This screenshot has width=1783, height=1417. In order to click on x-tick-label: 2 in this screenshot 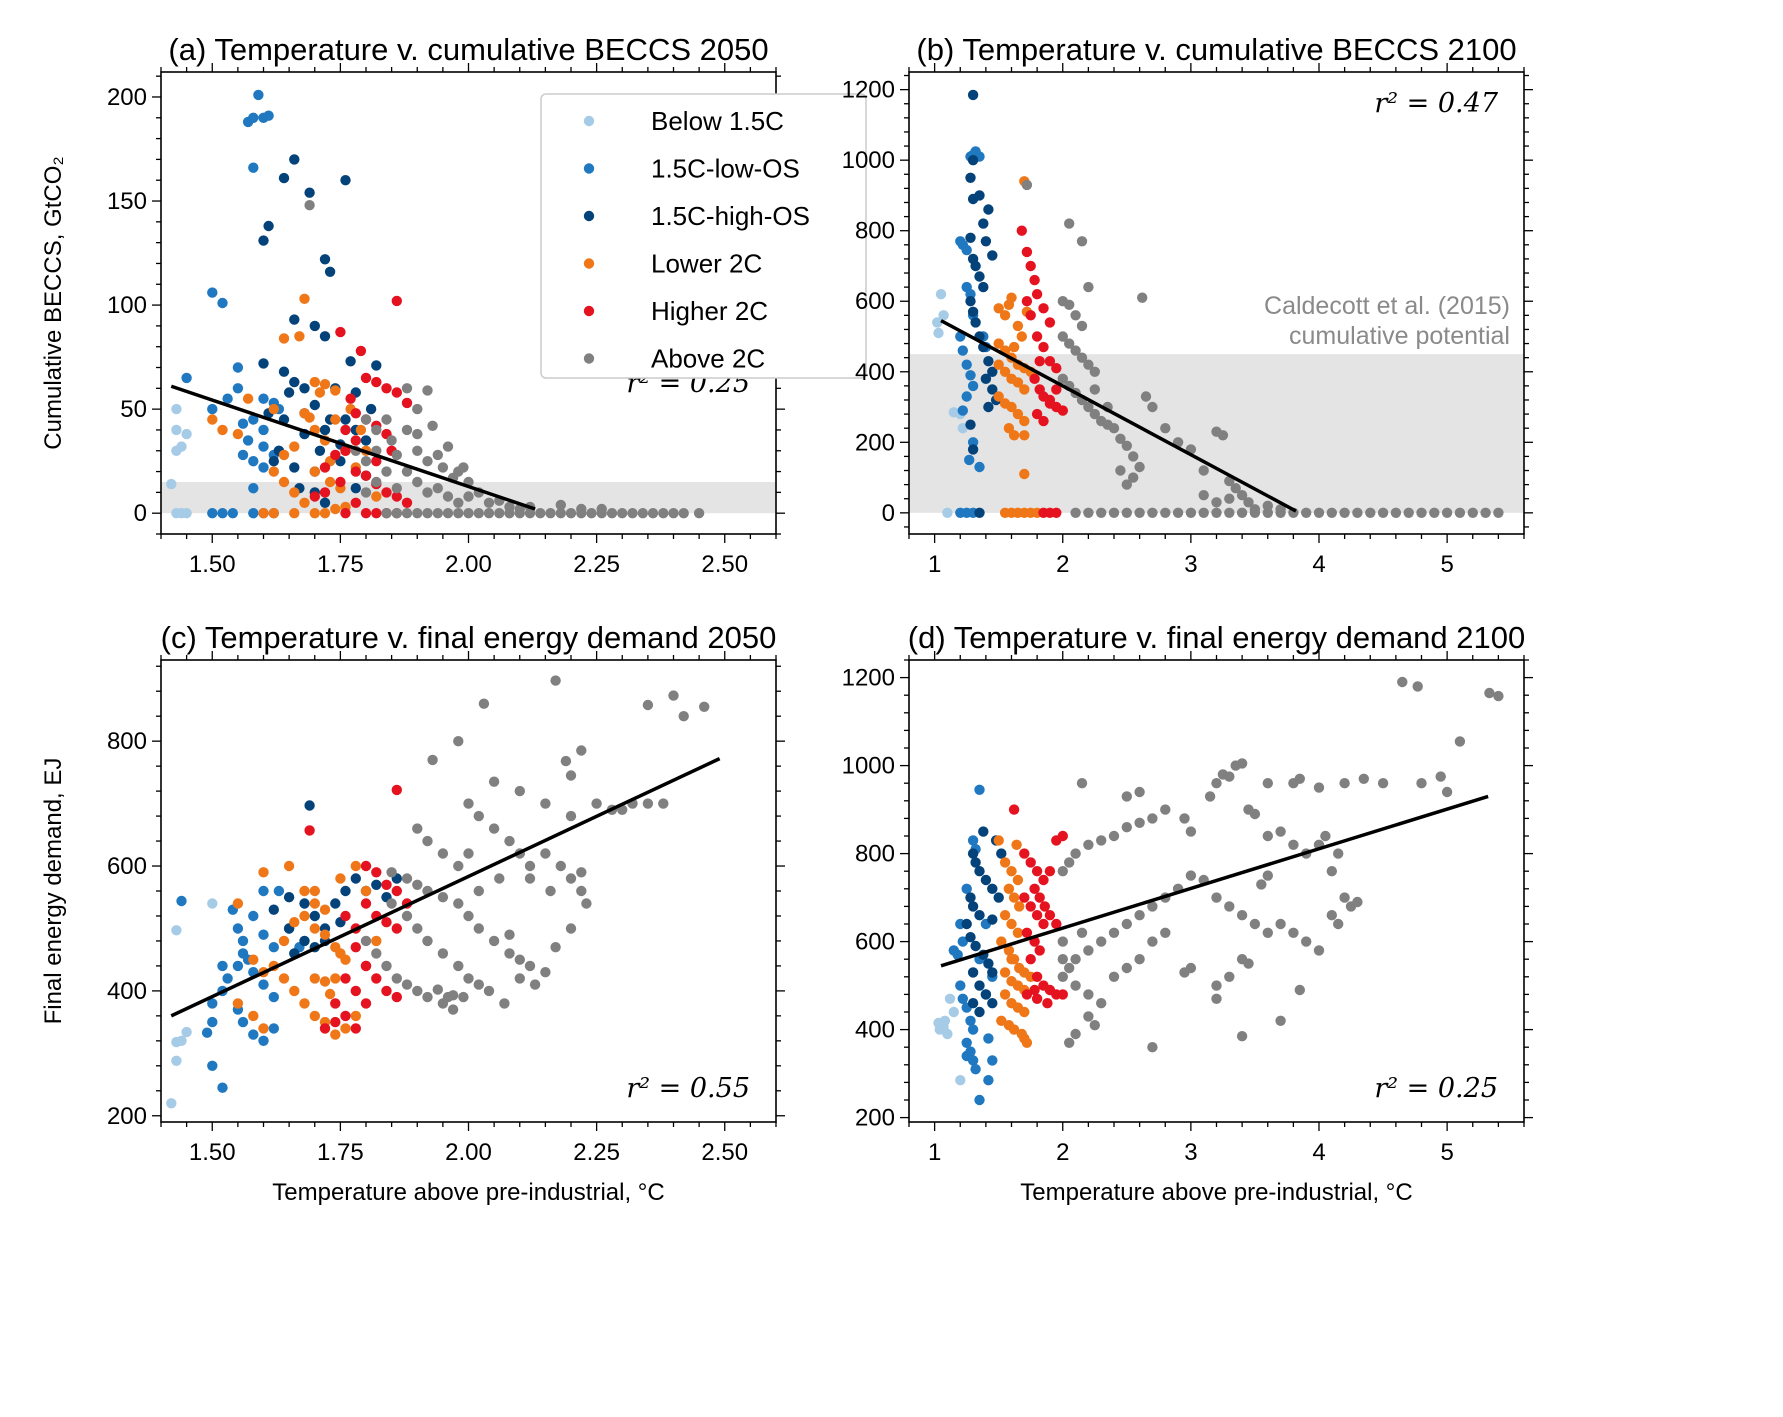, I will do `click(1062, 1152)`.